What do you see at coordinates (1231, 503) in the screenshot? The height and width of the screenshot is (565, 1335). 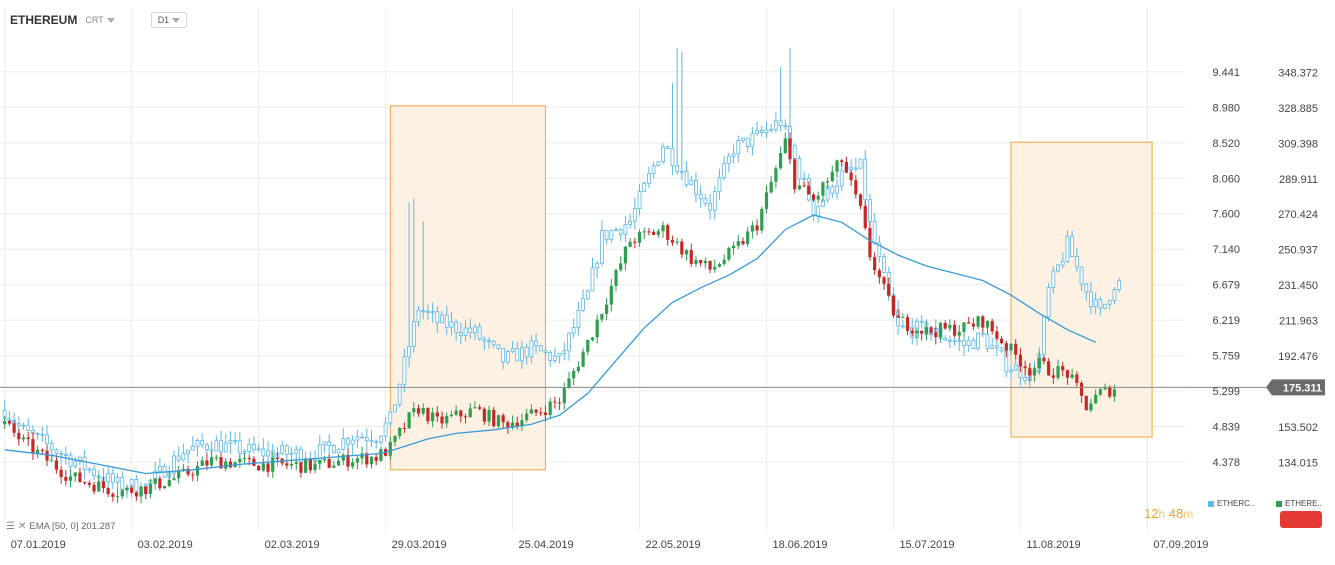 I see `series-legend-a: ETHERC..` at bounding box center [1231, 503].